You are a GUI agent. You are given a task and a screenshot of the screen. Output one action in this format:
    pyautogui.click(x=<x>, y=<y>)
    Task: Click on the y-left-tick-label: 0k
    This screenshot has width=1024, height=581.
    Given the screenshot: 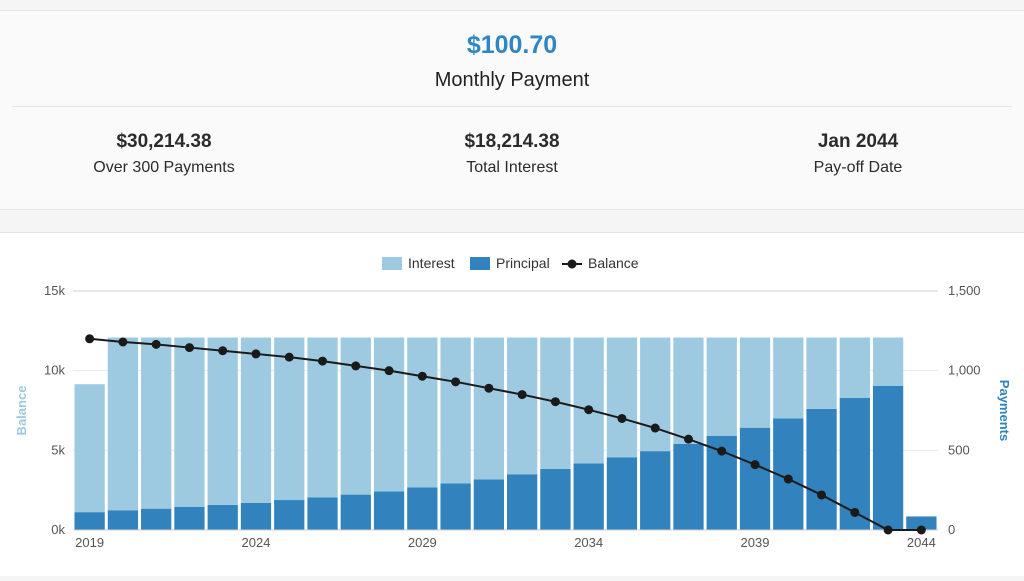 What is the action you would take?
    pyautogui.click(x=58, y=529)
    